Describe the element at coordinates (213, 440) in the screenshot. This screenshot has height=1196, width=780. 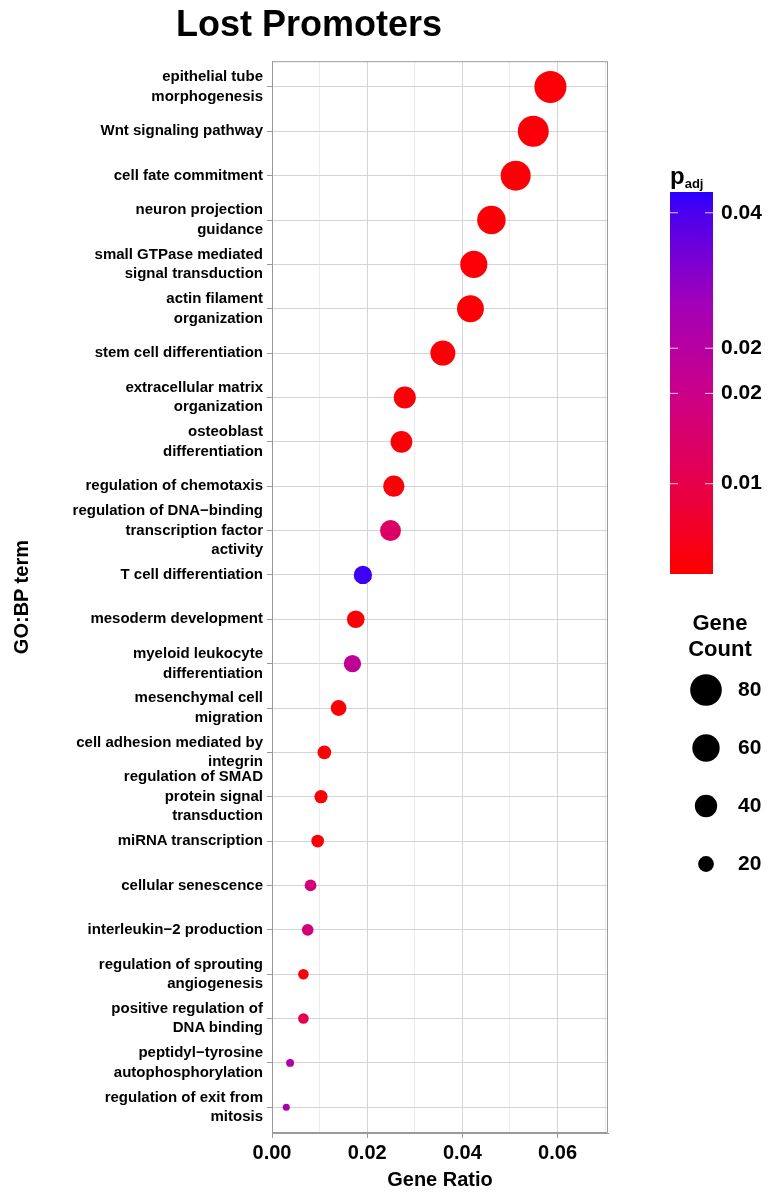
I see `y-tick-label: osteoblast differentiation` at that location.